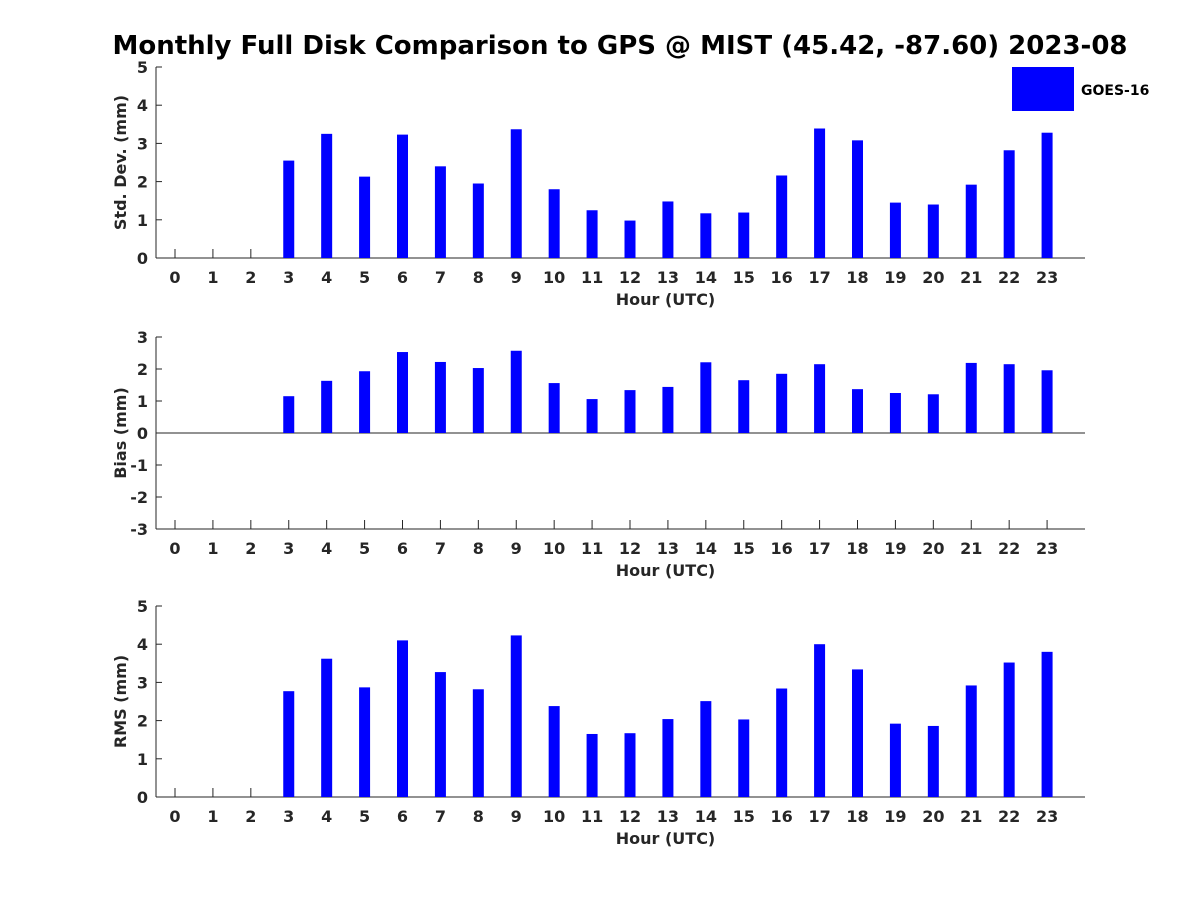 This screenshot has width=1200, height=900. I want to click on x-tick-label-bias: 8, so click(478, 548).